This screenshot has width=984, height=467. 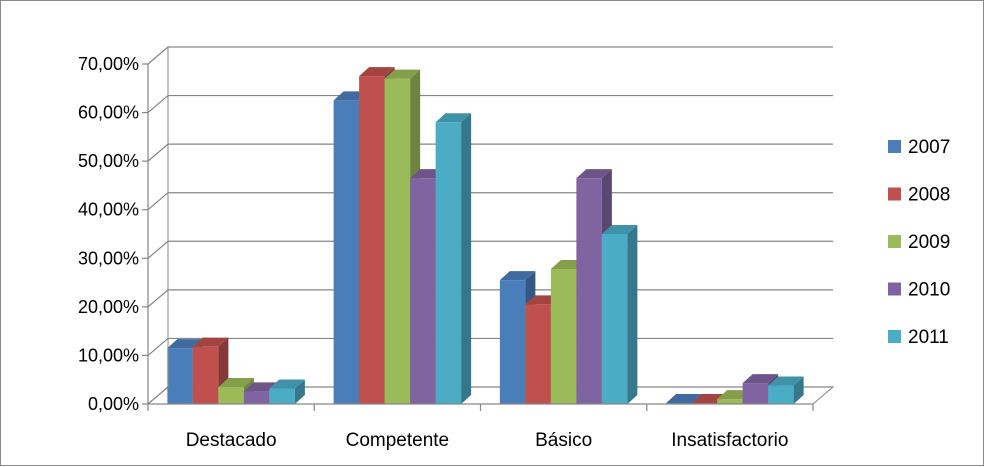 I want to click on legend-label: 2009, so click(x=929, y=242).